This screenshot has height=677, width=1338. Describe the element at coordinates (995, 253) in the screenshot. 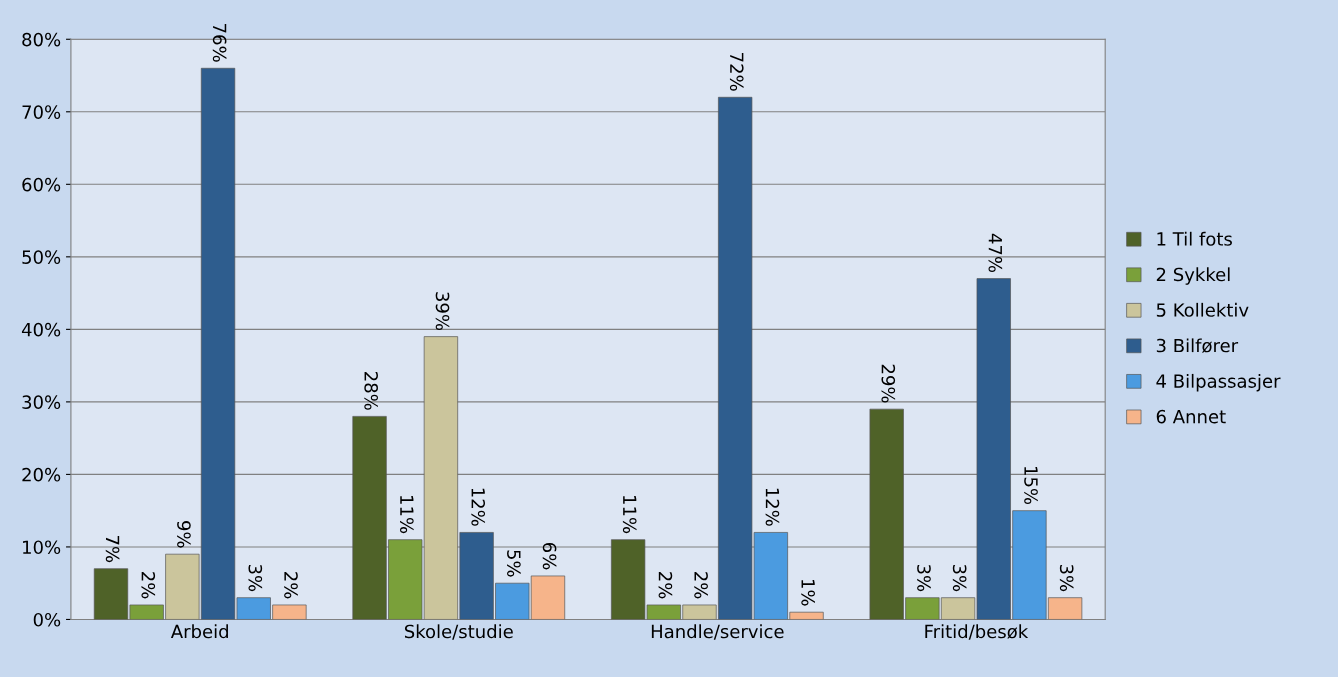

I see `data-label: 47%` at that location.